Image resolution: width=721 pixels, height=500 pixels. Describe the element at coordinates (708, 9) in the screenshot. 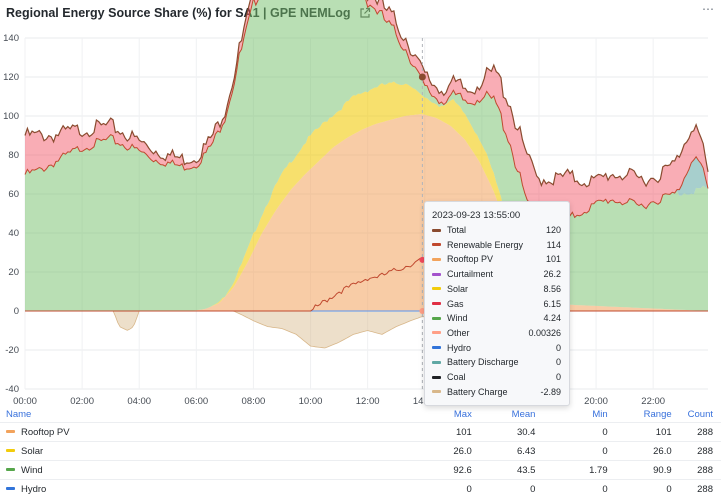

I see `panel-menu-icon: ⋯` at that location.